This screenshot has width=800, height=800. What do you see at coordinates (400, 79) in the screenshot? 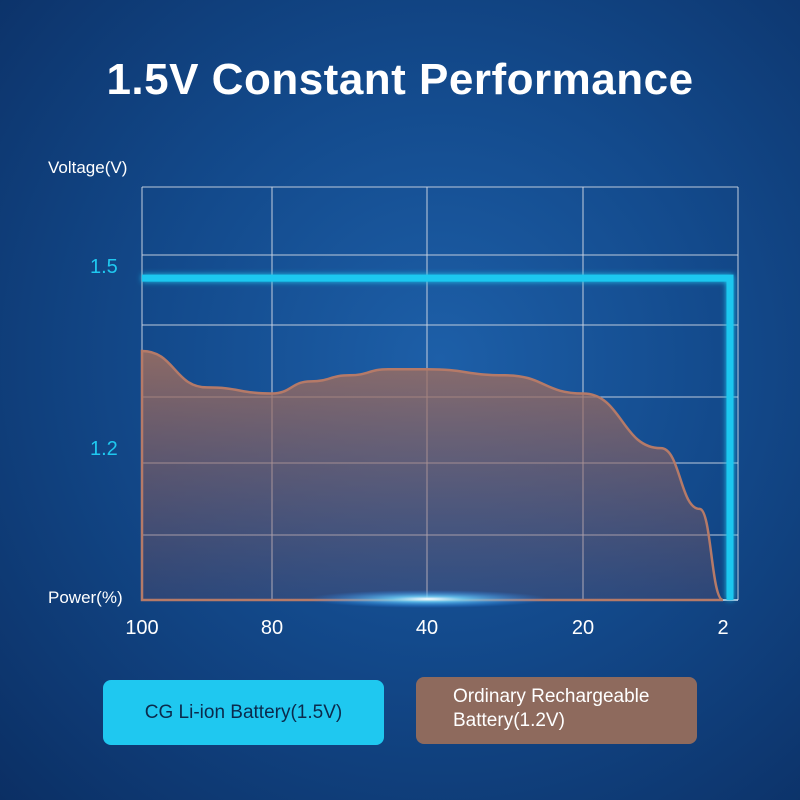
I see `chart-title: 1.5V Constant Performance` at bounding box center [400, 79].